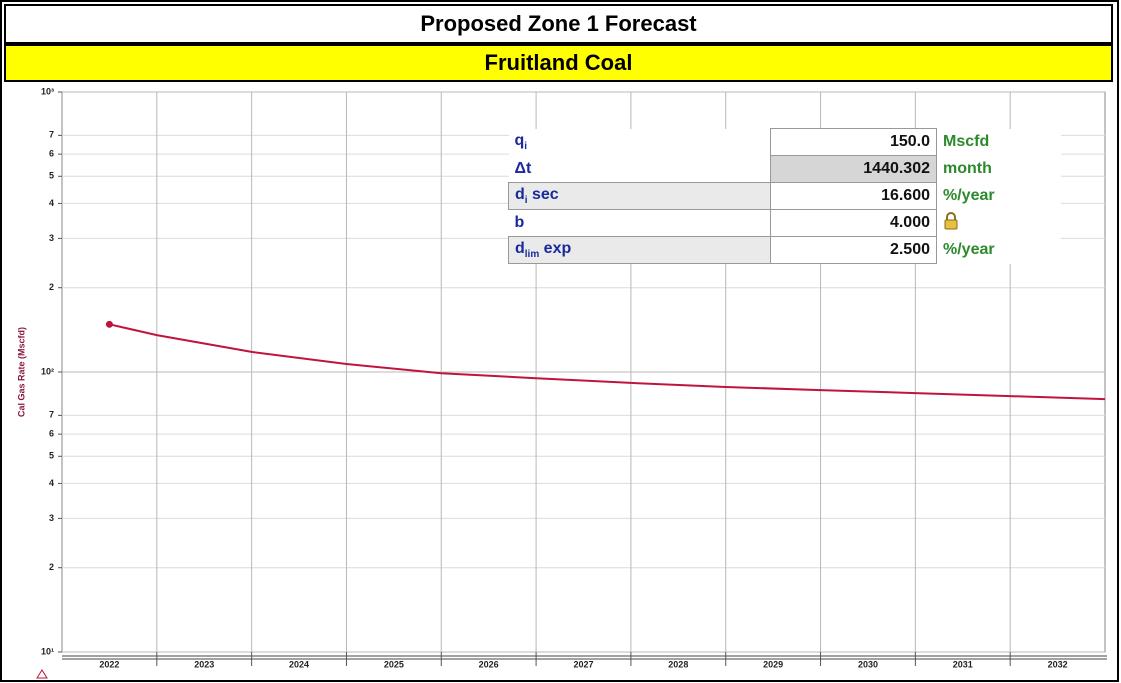  Describe the element at coordinates (963, 664) in the screenshot. I see `x-tick-label: 2031` at that location.